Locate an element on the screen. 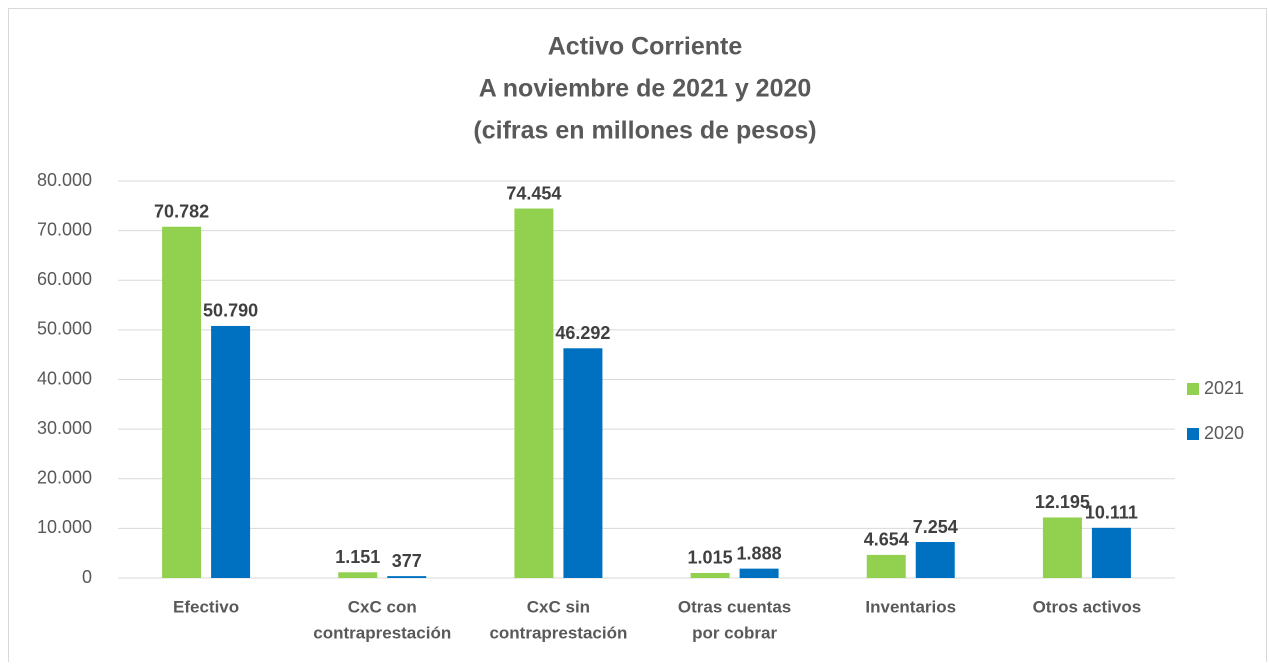 This screenshot has width=1269, height=667. x-tick-label: por cobrar is located at coordinates (734, 632).